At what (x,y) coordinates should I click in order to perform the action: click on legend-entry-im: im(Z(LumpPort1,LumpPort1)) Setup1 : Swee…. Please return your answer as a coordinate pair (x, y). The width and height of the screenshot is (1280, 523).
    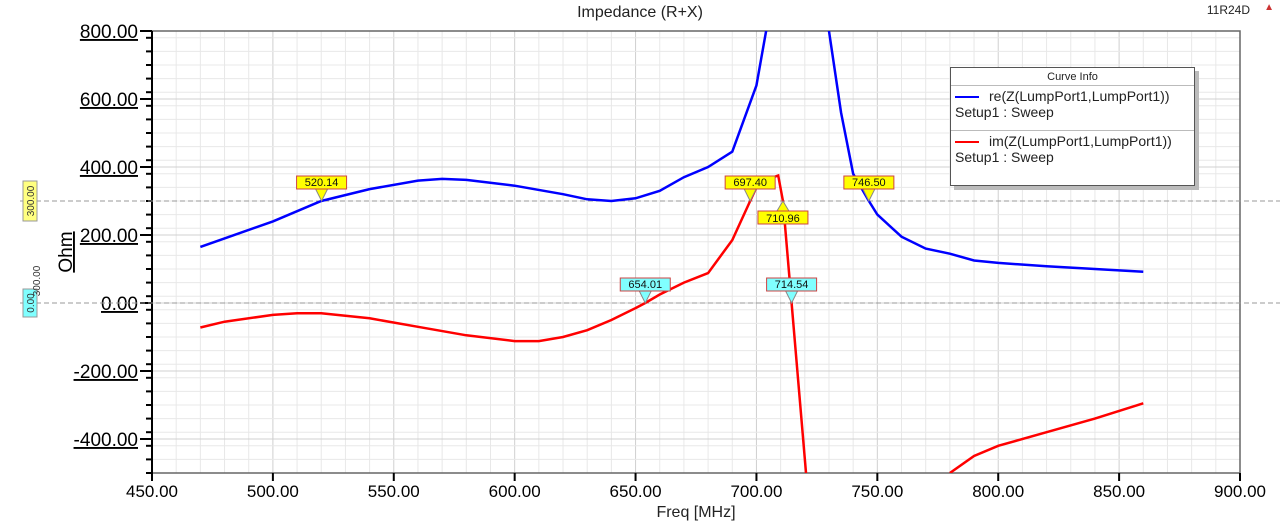
    Looking at the image, I should click on (1072, 153).